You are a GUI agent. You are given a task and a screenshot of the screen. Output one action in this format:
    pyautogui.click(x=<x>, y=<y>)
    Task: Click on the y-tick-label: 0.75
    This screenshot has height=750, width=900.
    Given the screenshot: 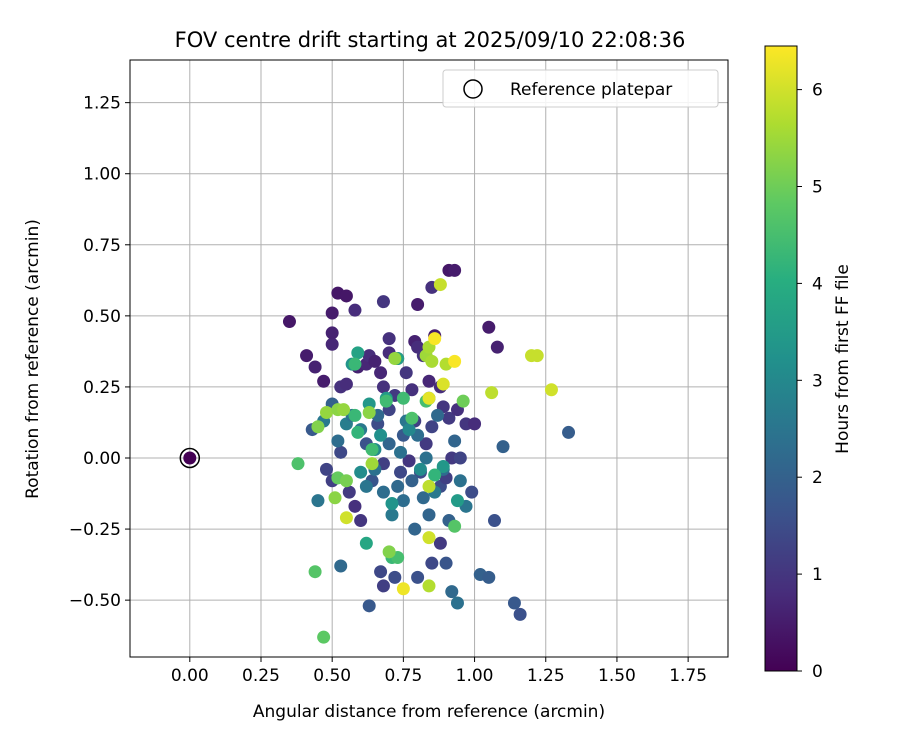 What is the action you would take?
    pyautogui.click(x=102, y=246)
    